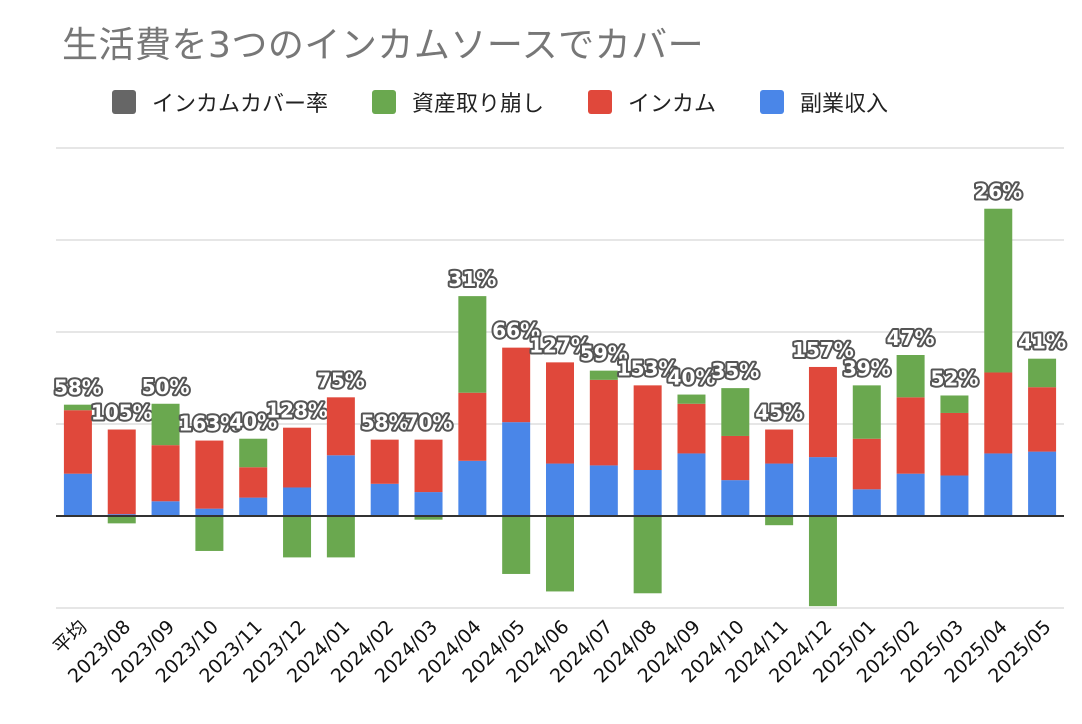 Image resolution: width=1082 pixels, height=724 pixels. I want to click on legend-swatch-coverage, so click(124, 102).